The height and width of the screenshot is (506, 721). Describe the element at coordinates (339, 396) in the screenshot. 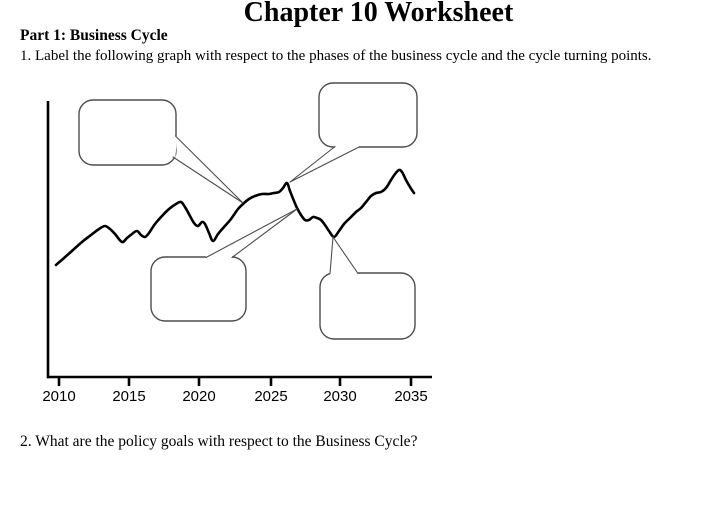

I see `x-tick-label: 2030` at that location.